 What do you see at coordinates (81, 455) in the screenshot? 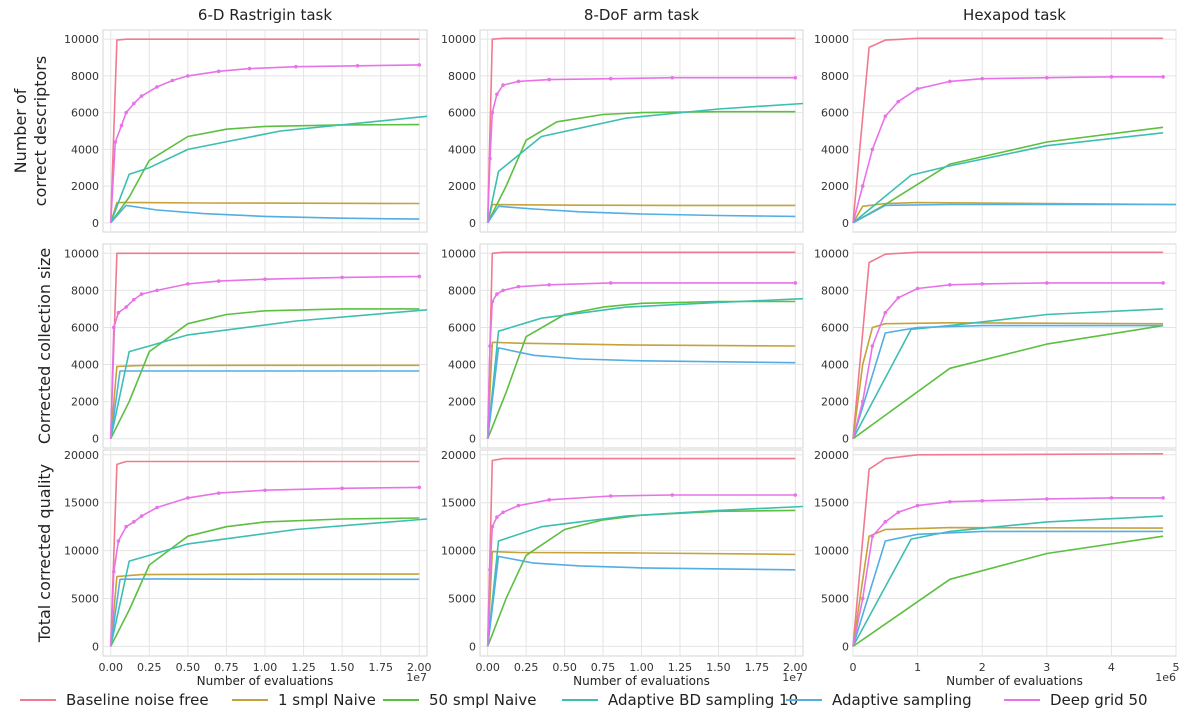
I see `y-tick-label: 20000` at bounding box center [81, 455].